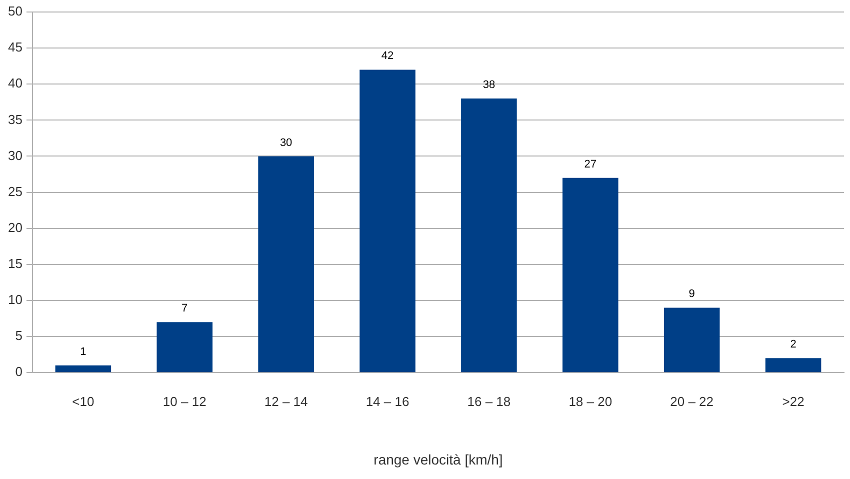 This screenshot has width=850, height=479. I want to click on y-tick-label: 50, so click(15, 11).